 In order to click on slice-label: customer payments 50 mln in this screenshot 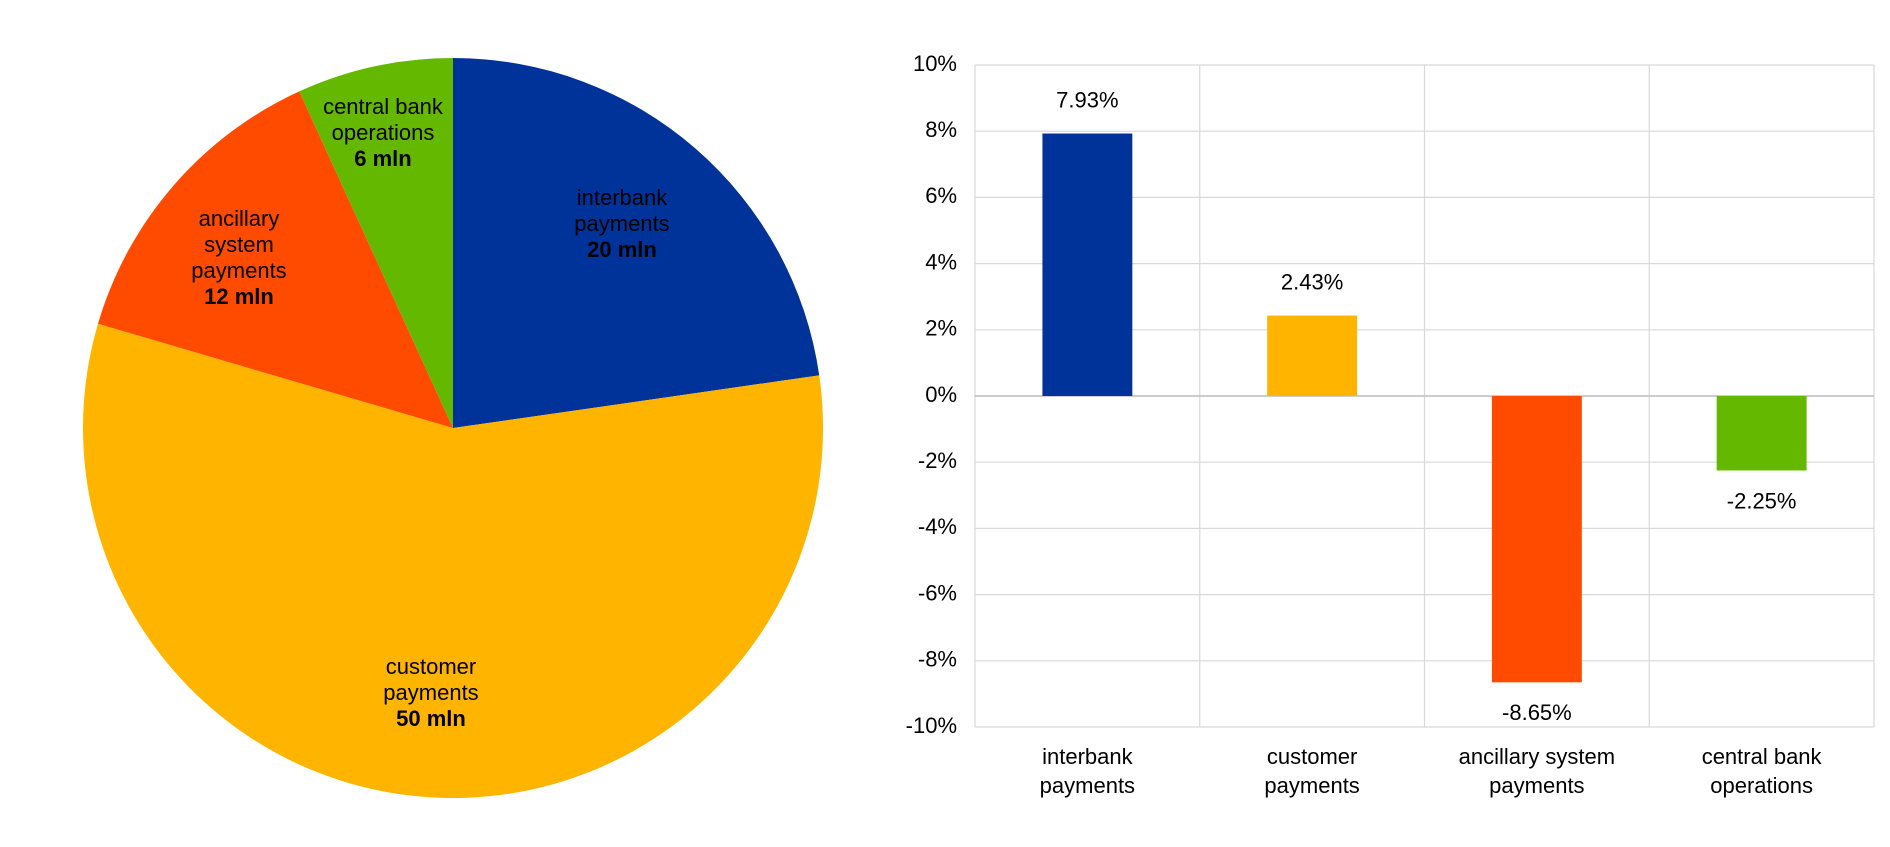, I will do `click(431, 693)`.